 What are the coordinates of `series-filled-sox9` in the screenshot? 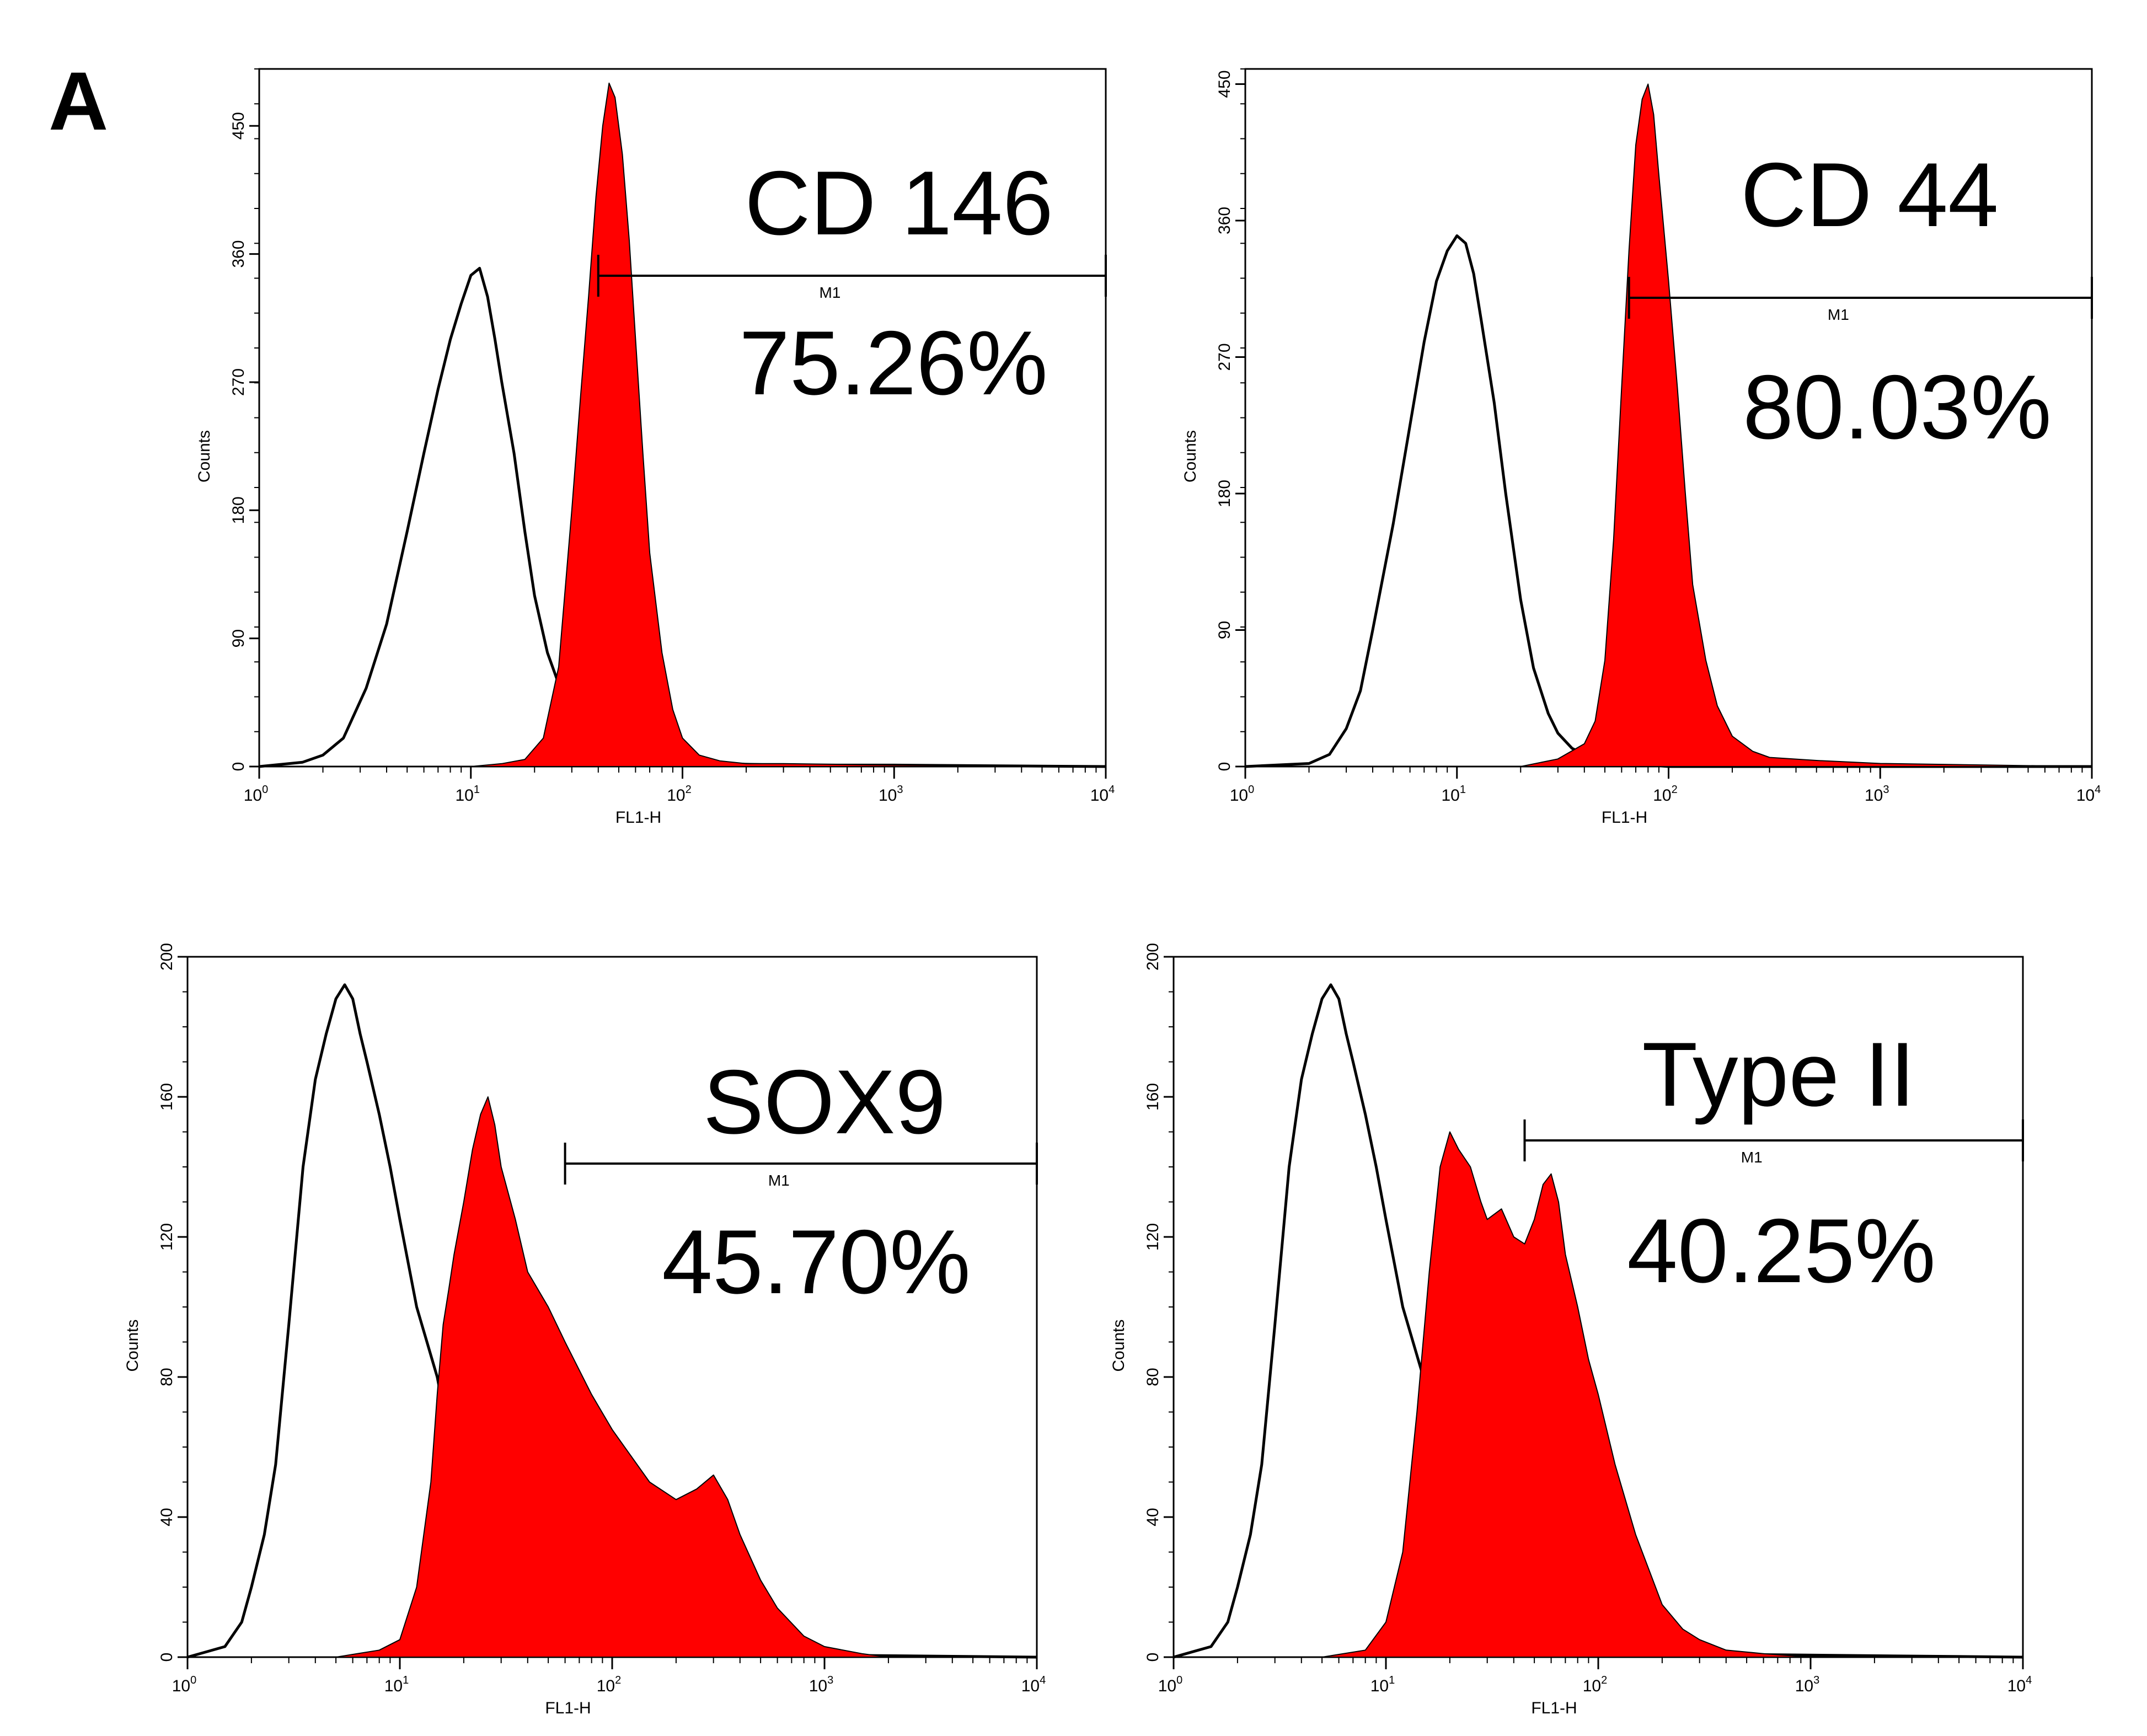 It's located at (612, 1377).